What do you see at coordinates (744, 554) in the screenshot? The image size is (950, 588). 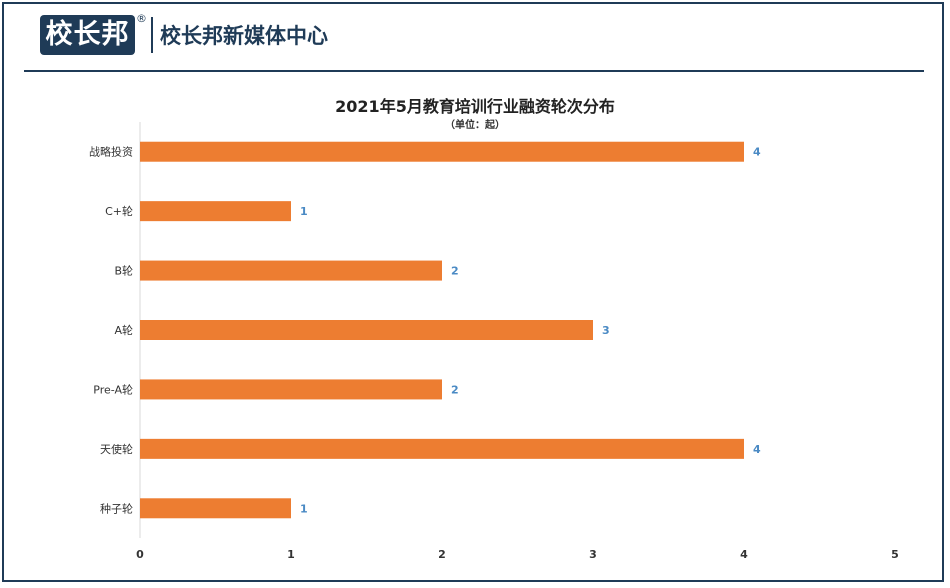 I see `x-tick-label: 4` at bounding box center [744, 554].